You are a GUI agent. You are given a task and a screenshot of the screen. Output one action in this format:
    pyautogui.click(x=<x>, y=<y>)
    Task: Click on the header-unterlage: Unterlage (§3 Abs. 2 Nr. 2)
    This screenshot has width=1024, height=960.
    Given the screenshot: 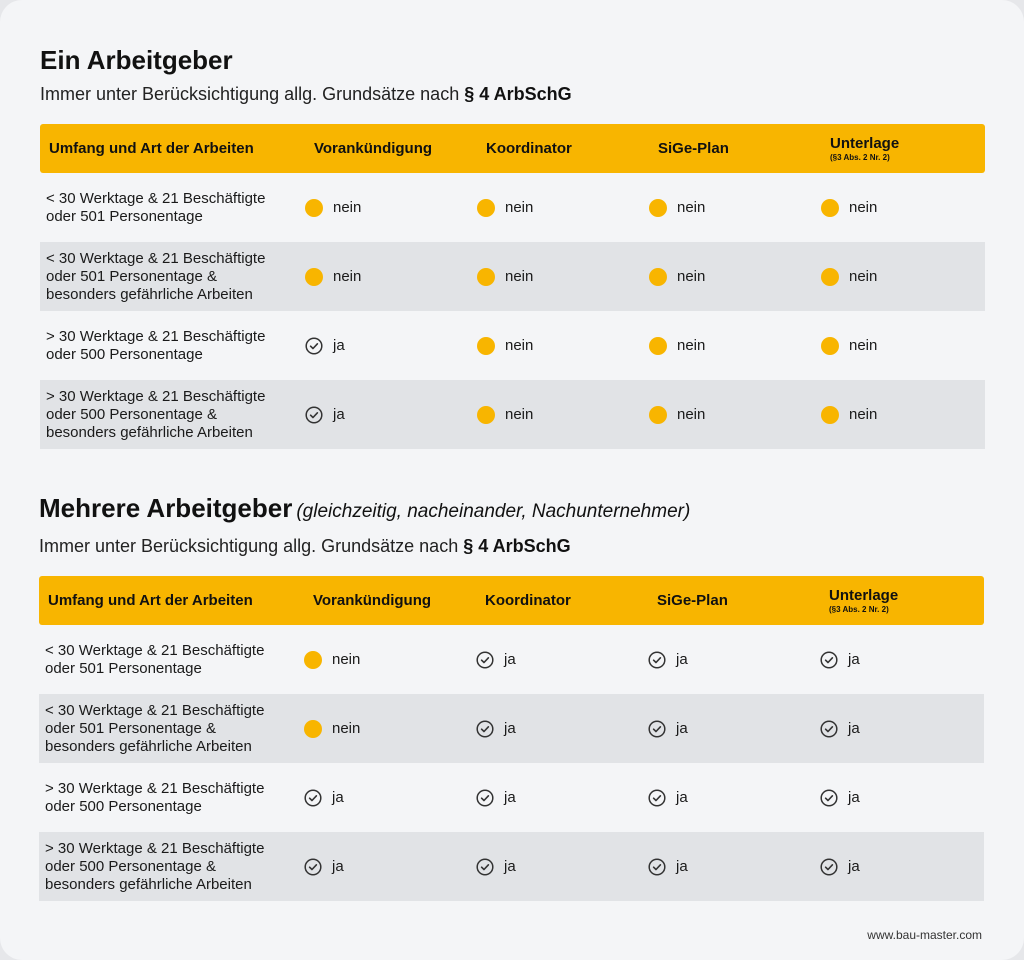 What is the action you would take?
    pyautogui.click(x=865, y=148)
    